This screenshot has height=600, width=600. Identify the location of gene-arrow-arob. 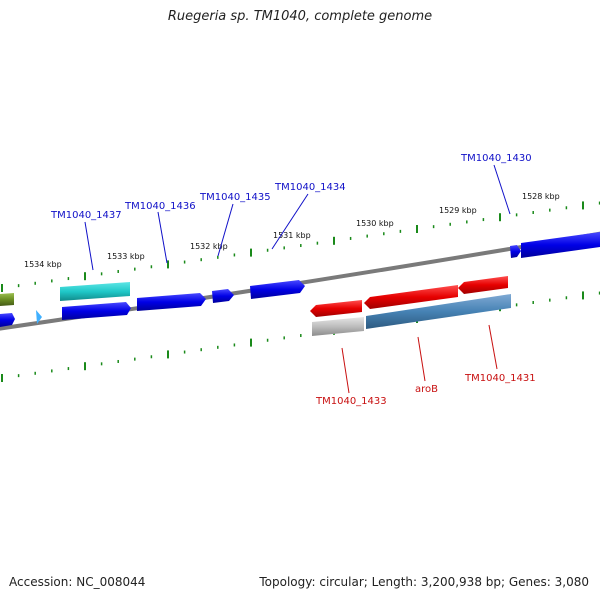
(411, 297).